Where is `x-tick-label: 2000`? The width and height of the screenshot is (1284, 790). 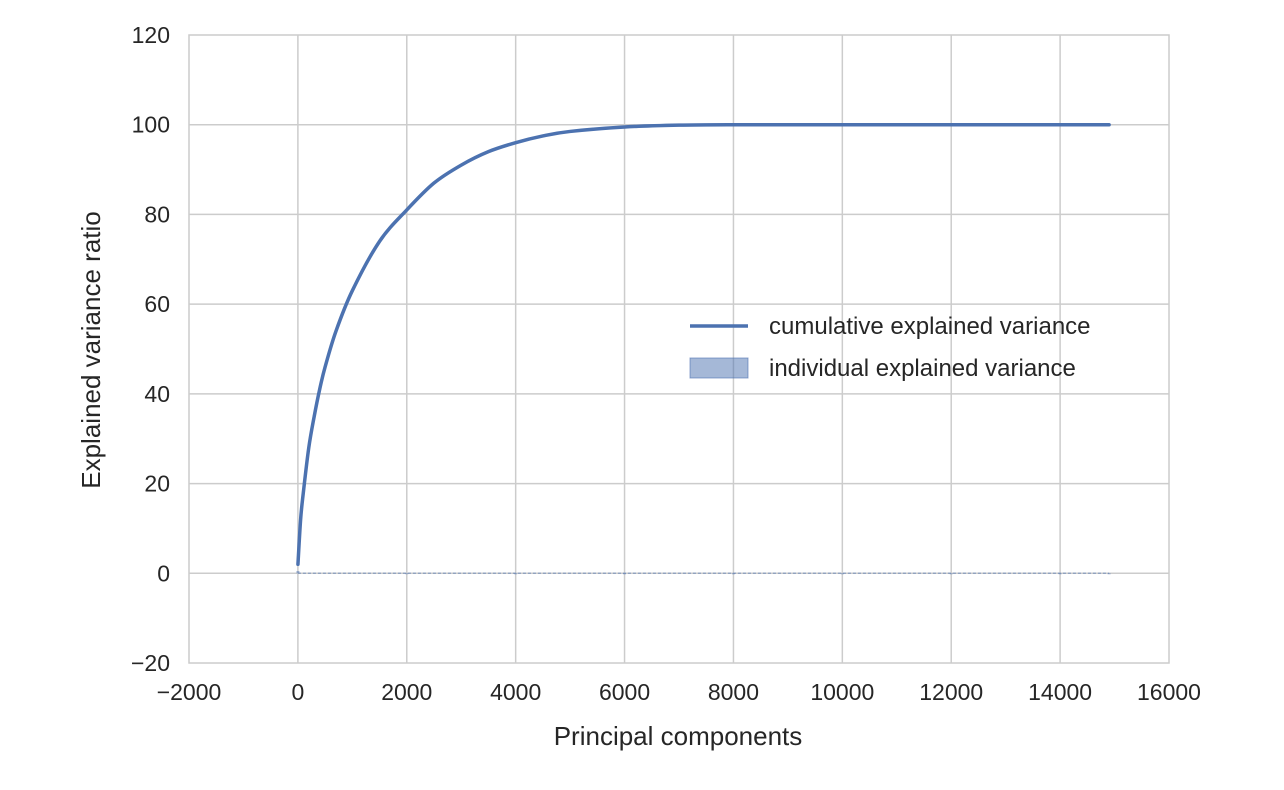 x-tick-label: 2000 is located at coordinates (406, 692).